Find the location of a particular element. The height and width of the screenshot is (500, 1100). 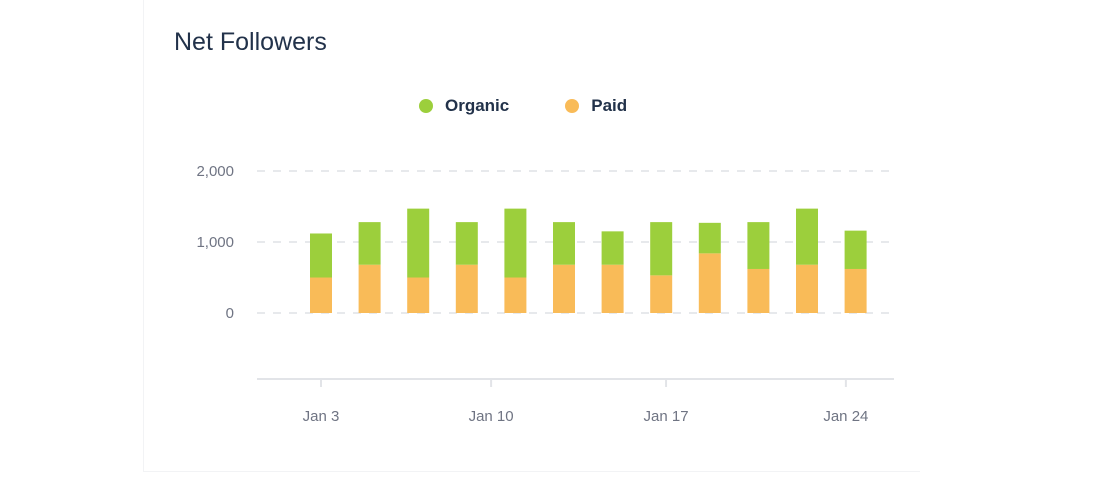

x-tick-label: Jan 24 is located at coordinates (845, 416).